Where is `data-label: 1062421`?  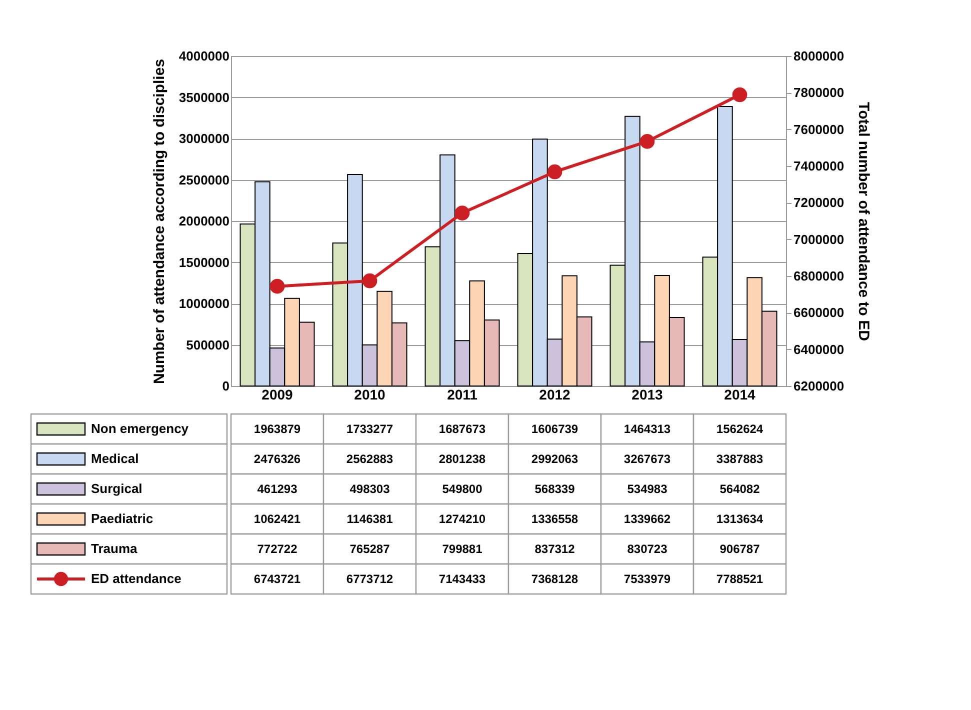
data-label: 1062421 is located at coordinates (277, 519).